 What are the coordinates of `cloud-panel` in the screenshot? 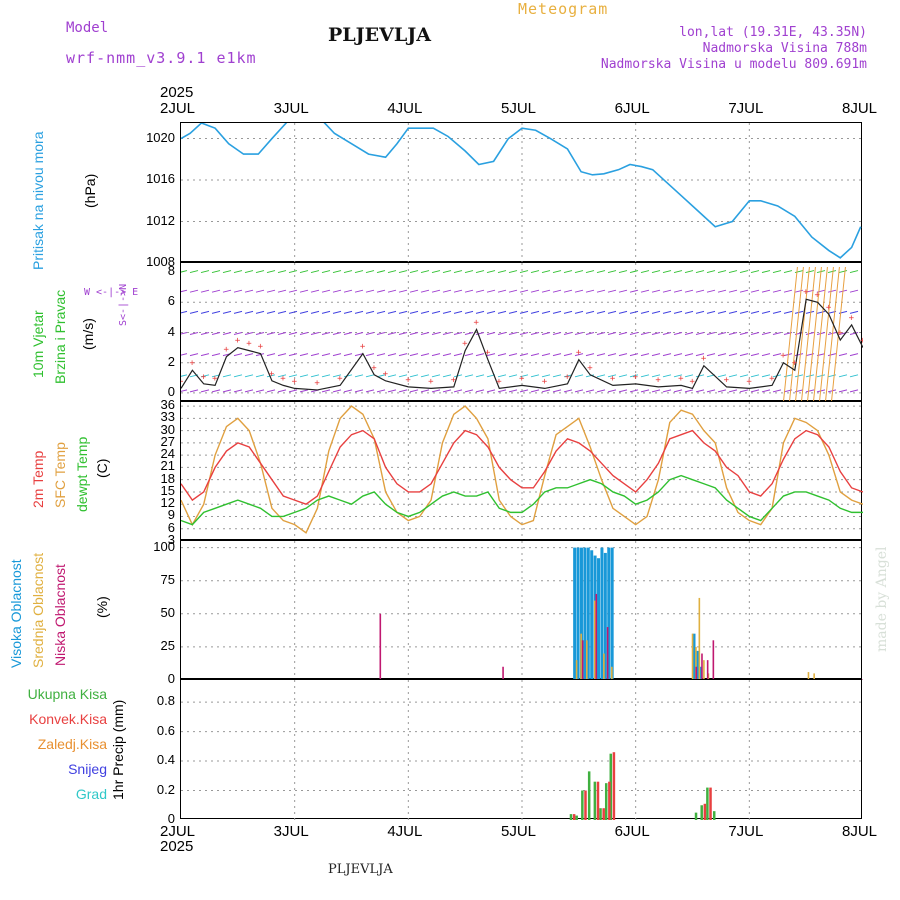 It's located at (521, 610).